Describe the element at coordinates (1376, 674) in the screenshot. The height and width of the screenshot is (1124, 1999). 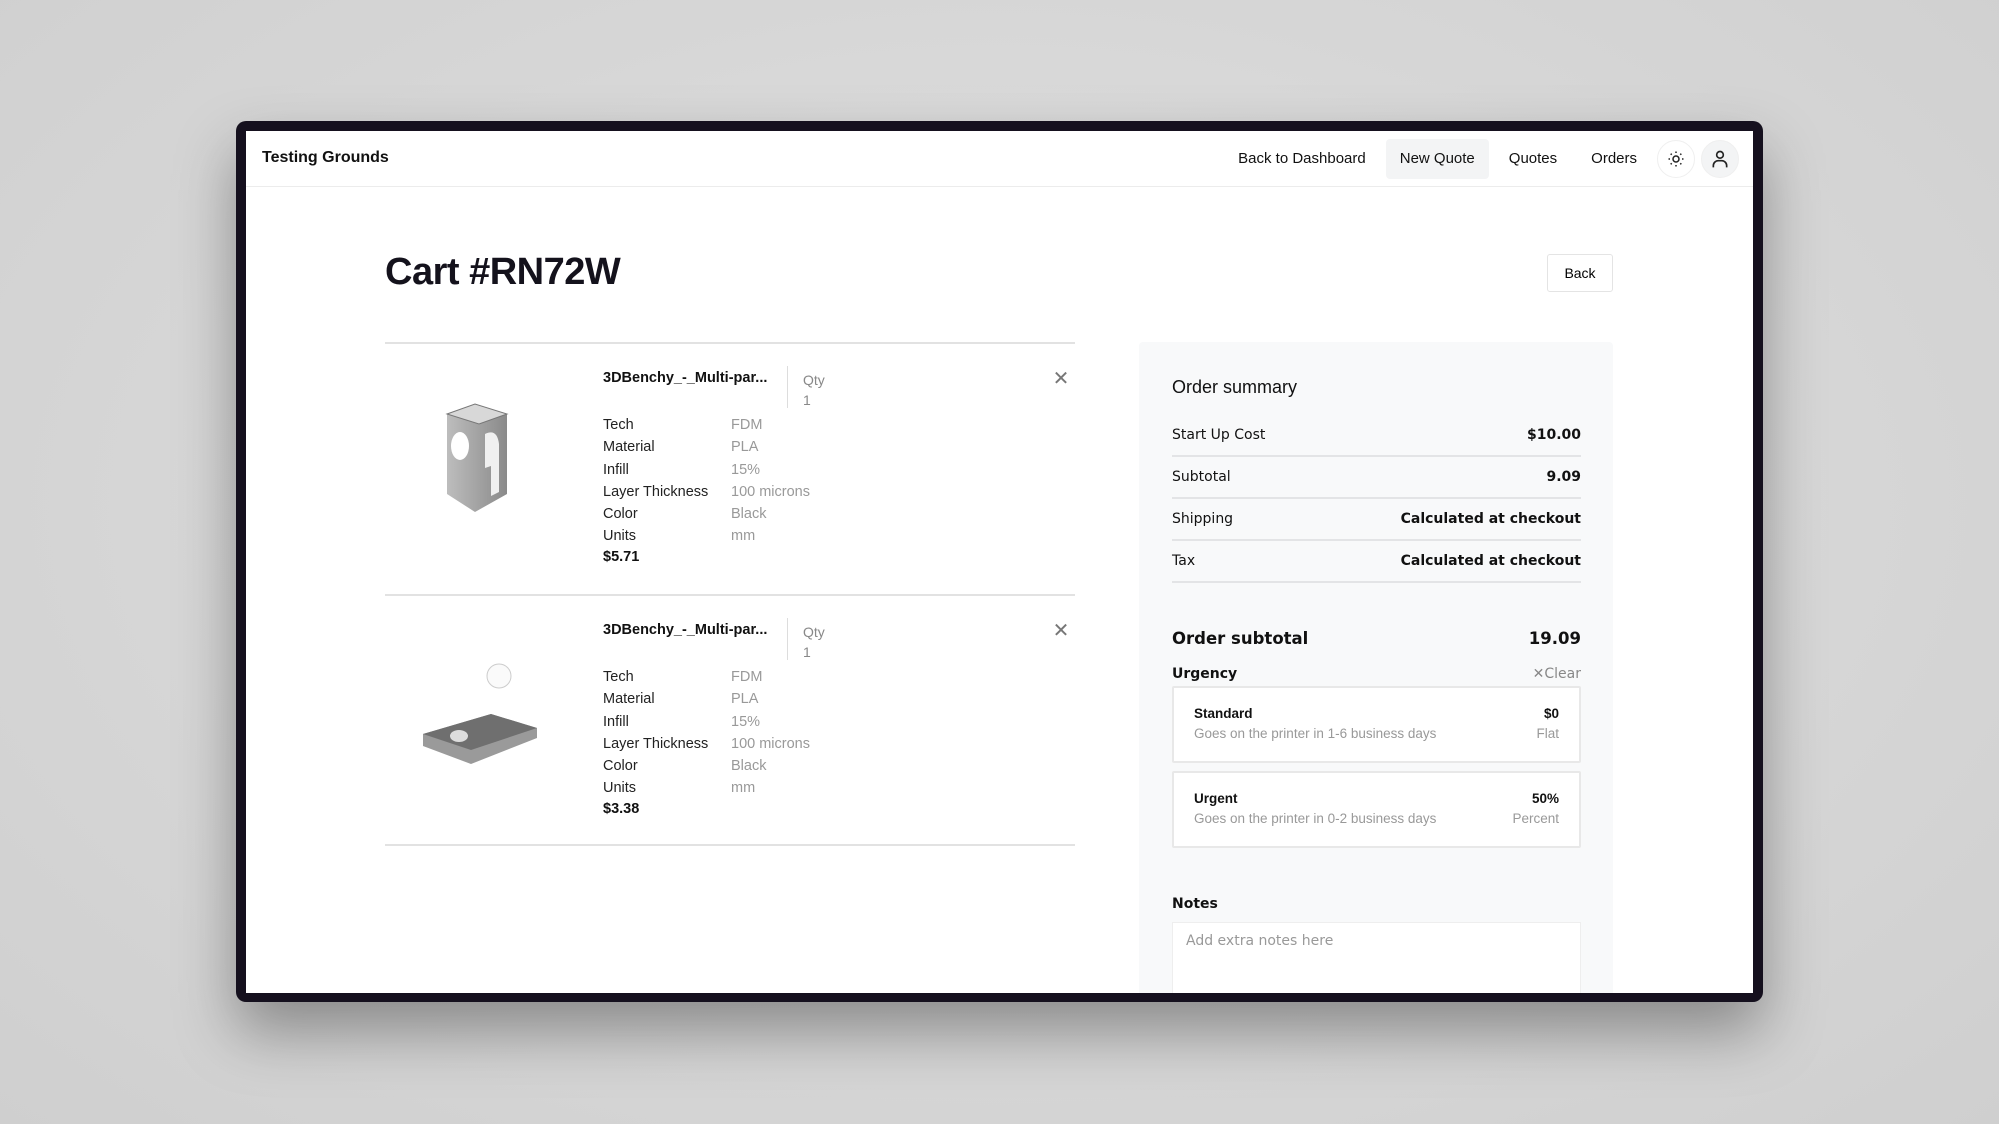
I see `urgency-header: Urgency ✕Clear` at that location.